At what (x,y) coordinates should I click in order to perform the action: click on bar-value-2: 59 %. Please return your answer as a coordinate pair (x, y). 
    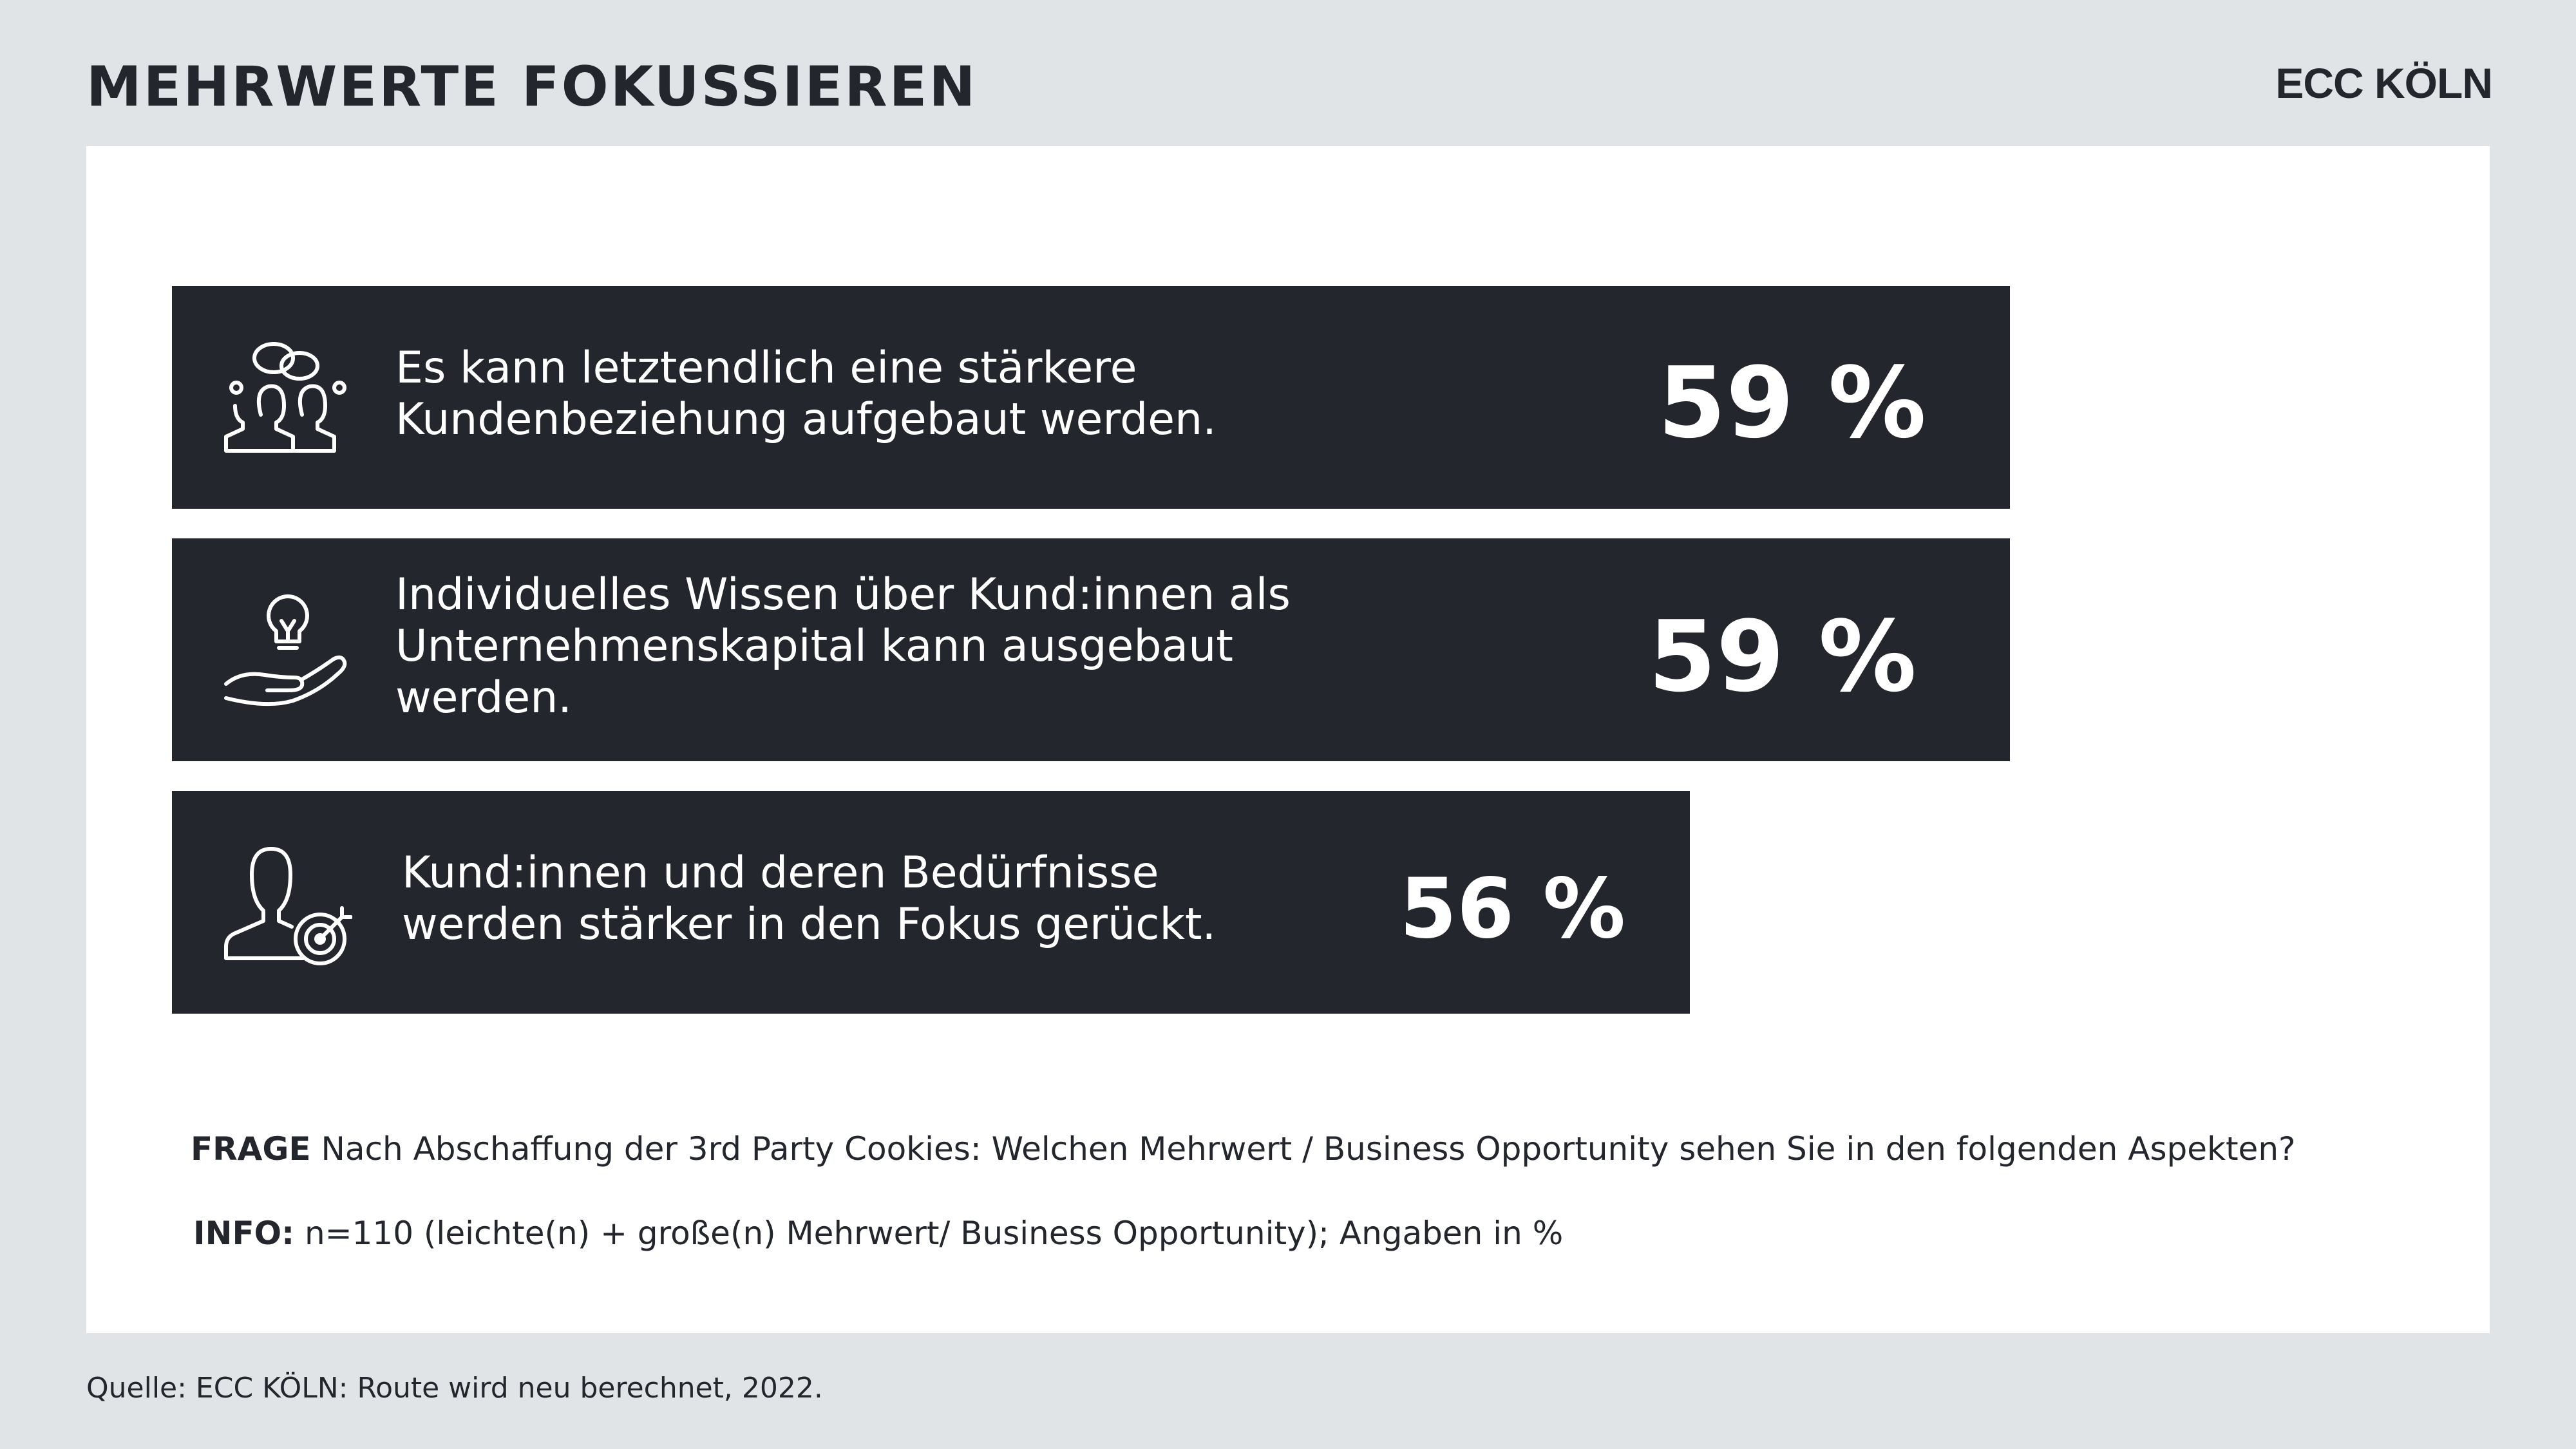
    Looking at the image, I should click on (1783, 657).